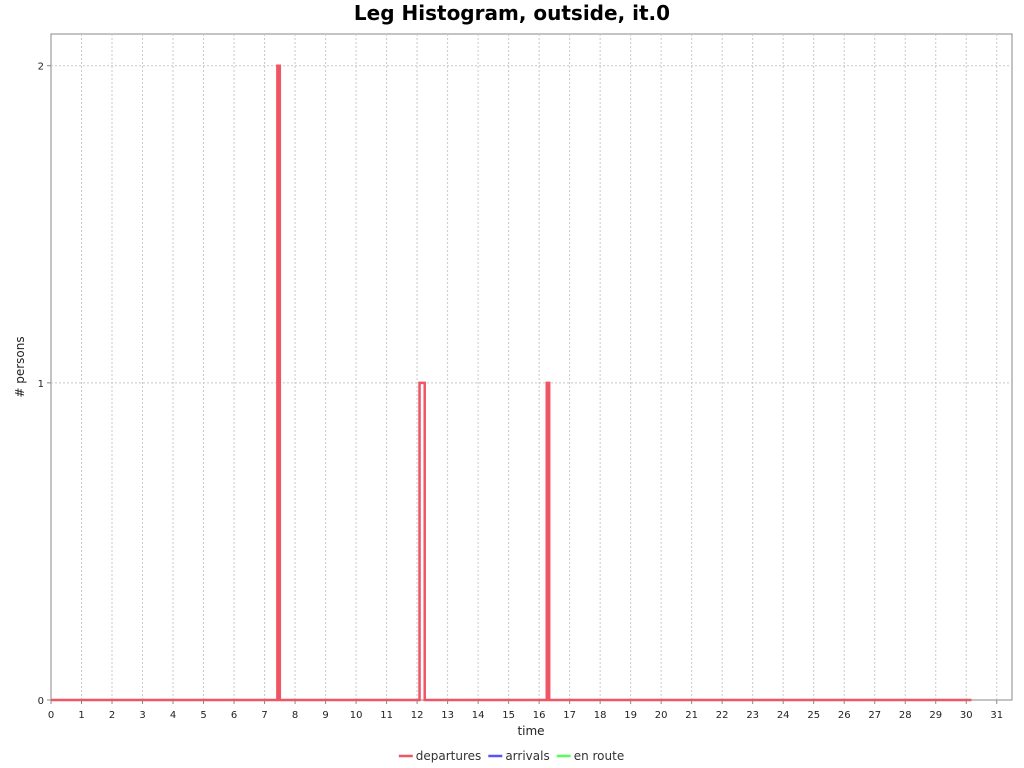 This screenshot has height=768, width=1024. What do you see at coordinates (142, 715) in the screenshot?
I see `x-tick-label: 3` at bounding box center [142, 715].